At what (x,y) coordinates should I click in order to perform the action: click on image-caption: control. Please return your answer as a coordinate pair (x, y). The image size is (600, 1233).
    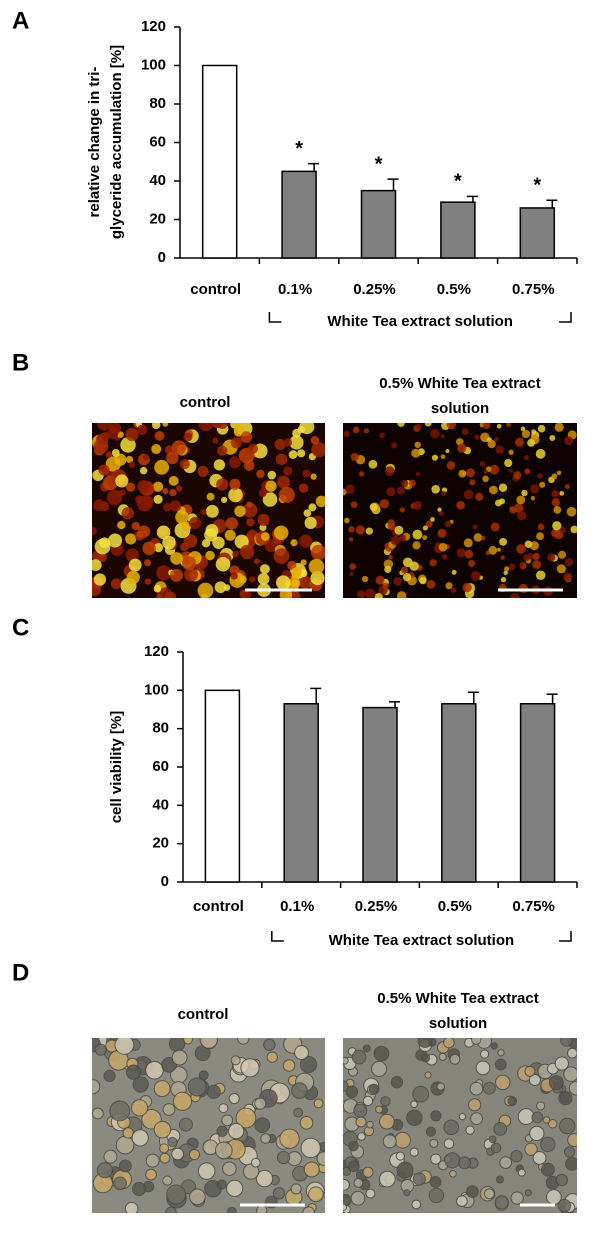
    Looking at the image, I should click on (205, 402).